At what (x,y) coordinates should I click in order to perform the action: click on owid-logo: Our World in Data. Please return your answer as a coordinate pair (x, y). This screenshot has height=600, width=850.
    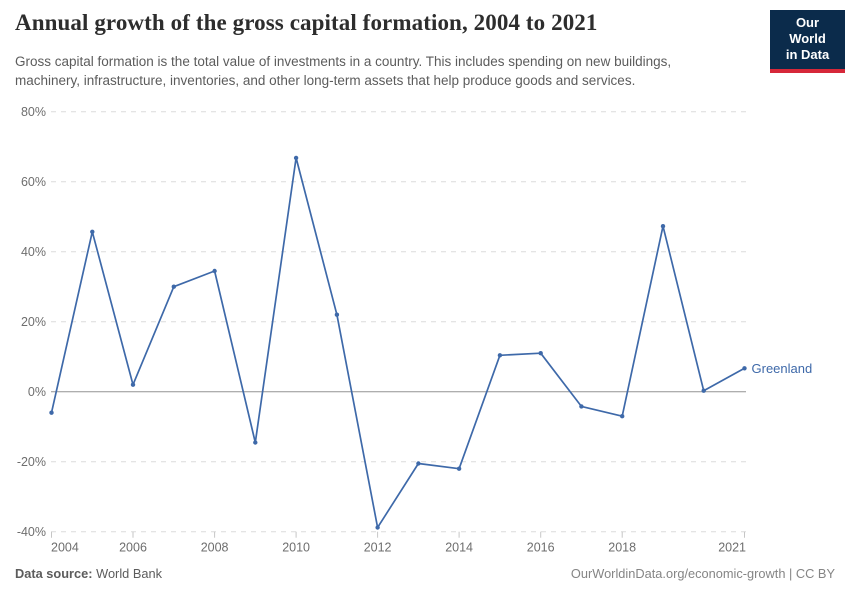
    Looking at the image, I should click on (807, 41).